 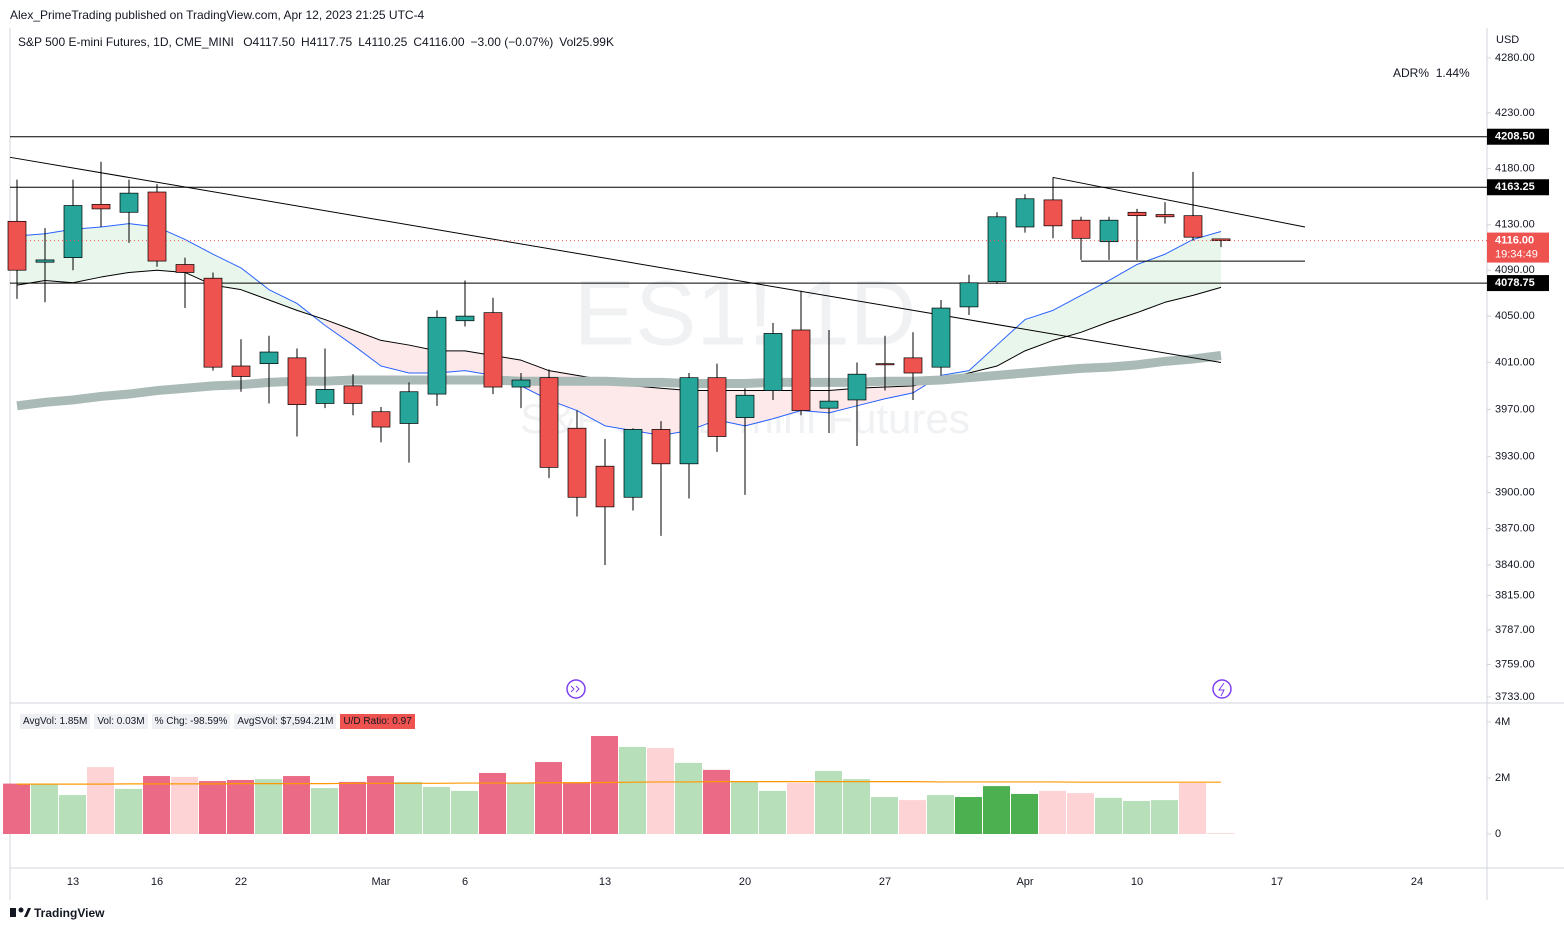 What do you see at coordinates (1508, 40) in the screenshot?
I see `currency: USD` at bounding box center [1508, 40].